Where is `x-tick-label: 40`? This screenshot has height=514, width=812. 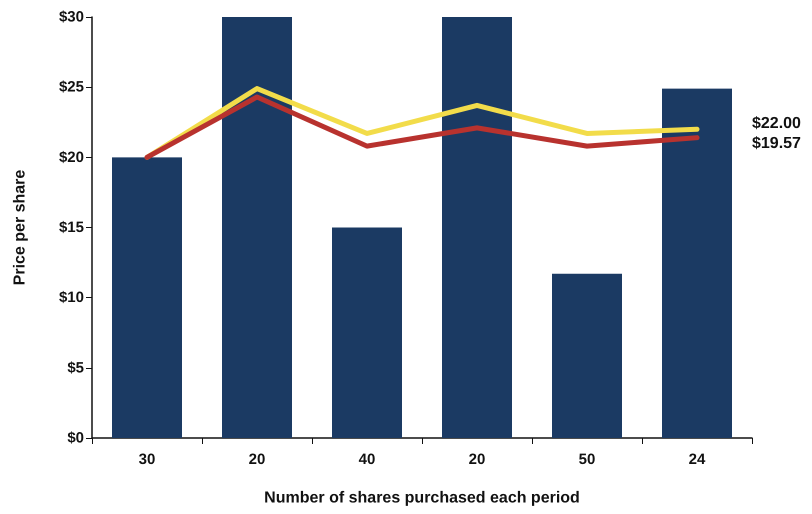
x-tick-label: 40 is located at coordinates (367, 459).